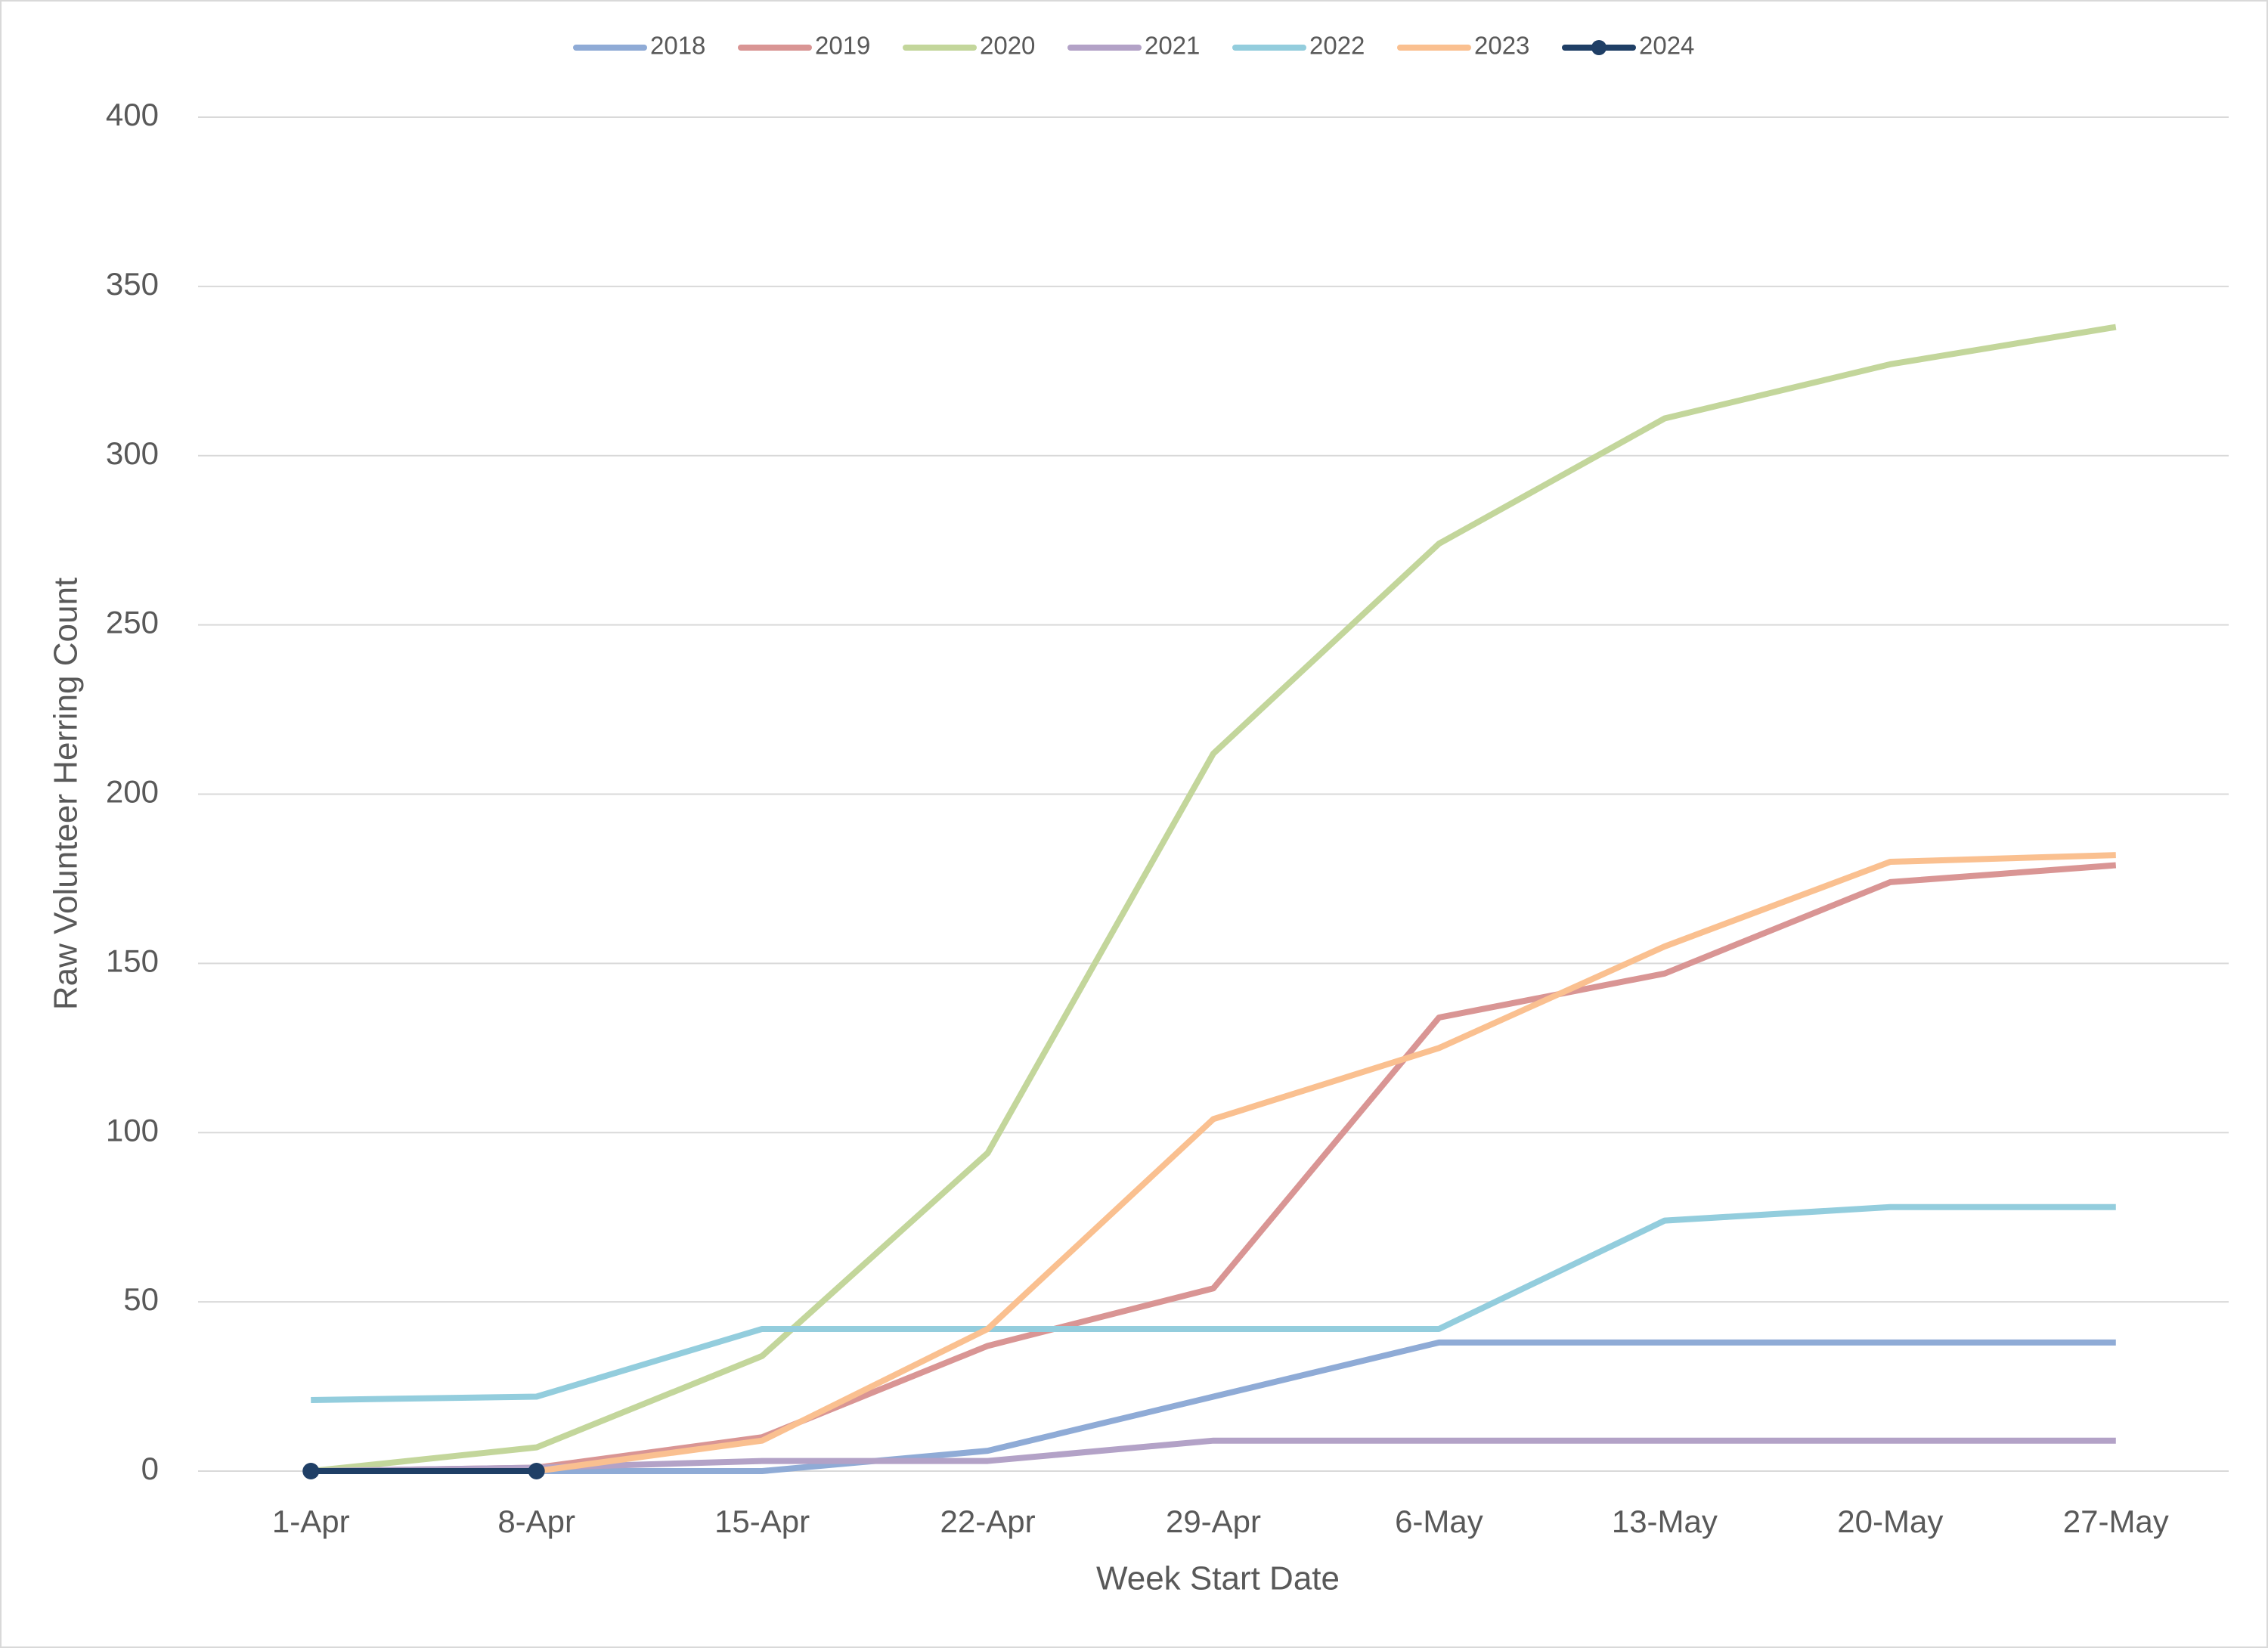 The image size is (2268, 1648). What do you see at coordinates (1501, 46) in the screenshot?
I see `legend-label: 2023` at bounding box center [1501, 46].